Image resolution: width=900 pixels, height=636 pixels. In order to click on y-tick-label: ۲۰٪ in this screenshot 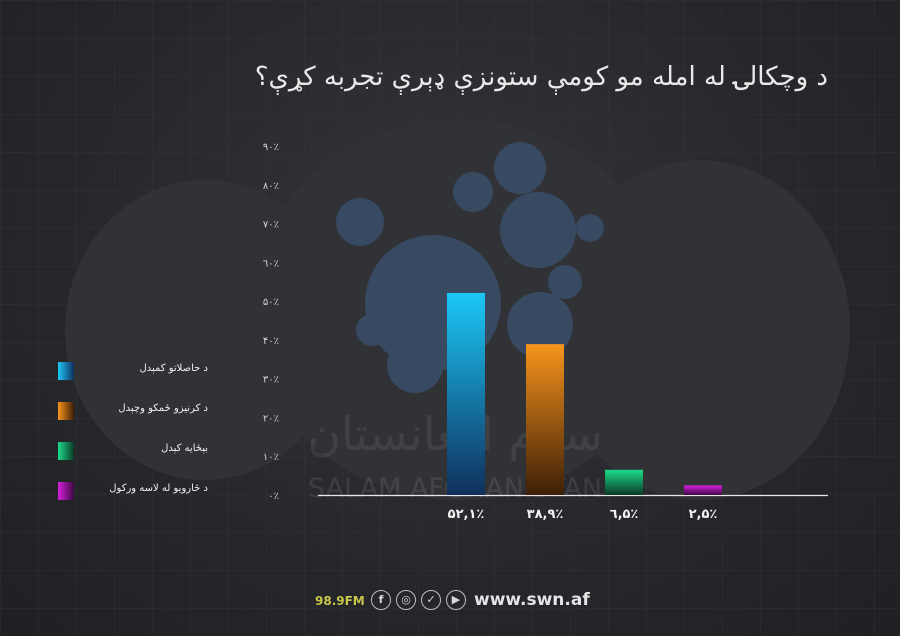, I will do `click(271, 418)`.